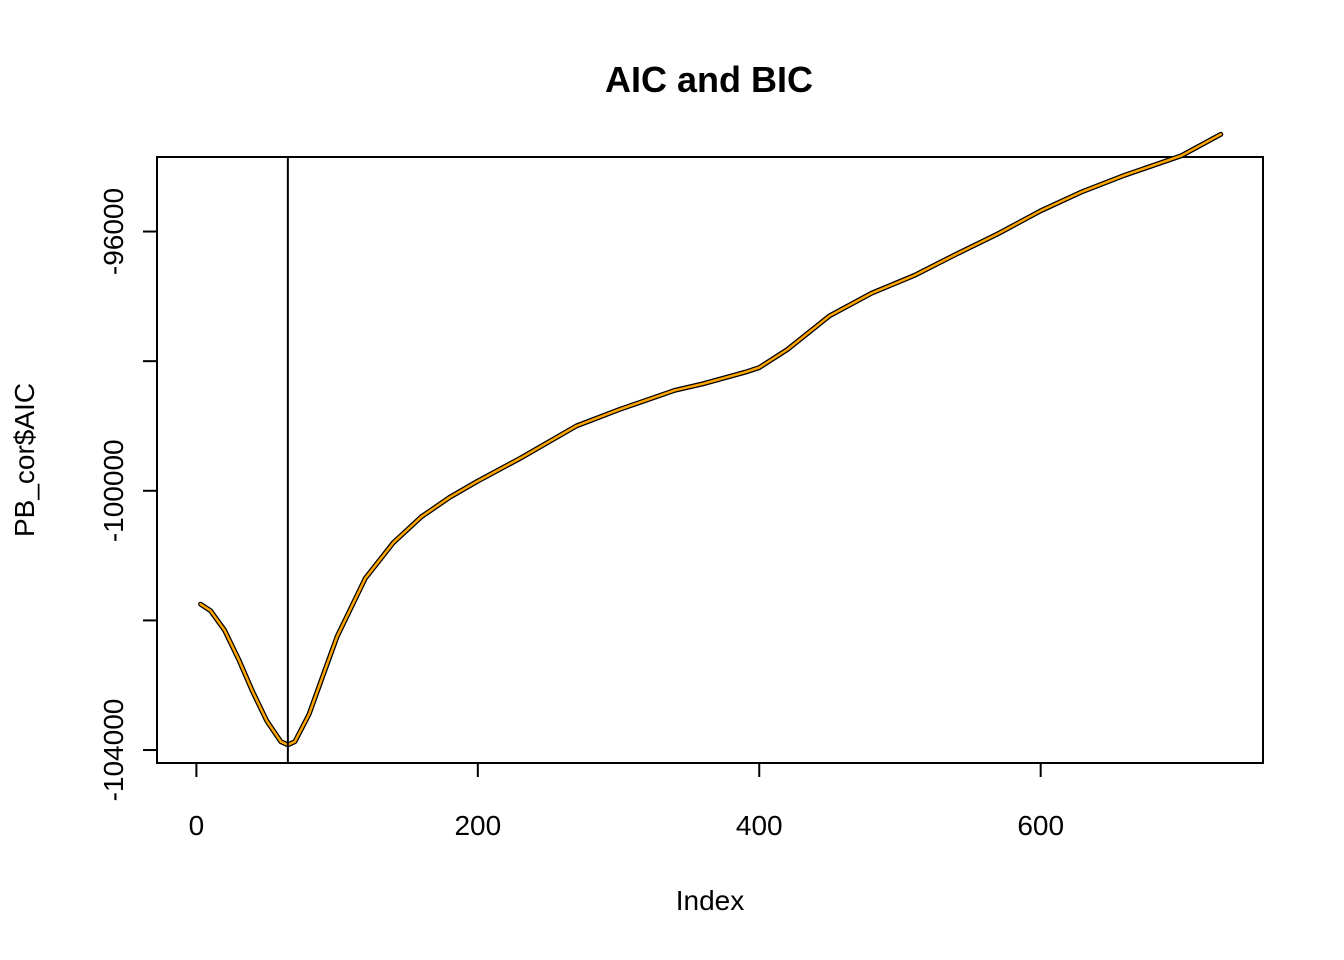  What do you see at coordinates (477, 825) in the screenshot?
I see `x-tick-label: 200` at bounding box center [477, 825].